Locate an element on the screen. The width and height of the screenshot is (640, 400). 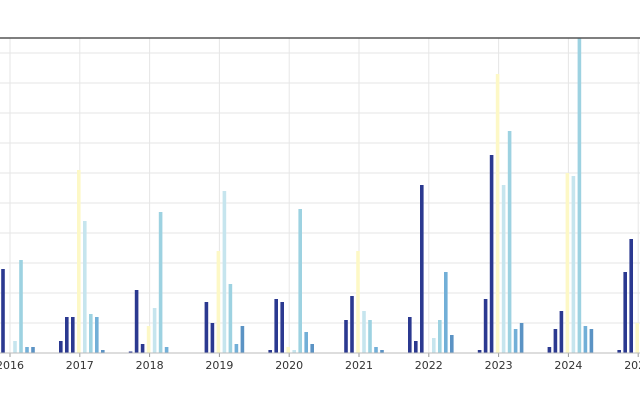
x-tick-label: 2023 is located at coordinates (499, 365).